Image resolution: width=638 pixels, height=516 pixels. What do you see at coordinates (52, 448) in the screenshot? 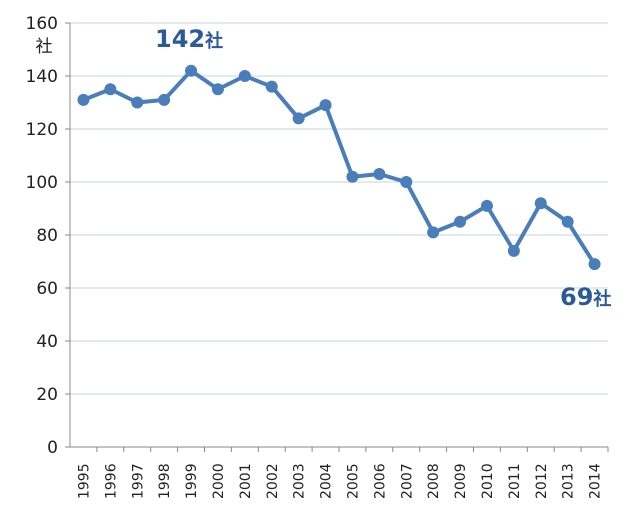
I see `y-tick-label: 0` at bounding box center [52, 448].